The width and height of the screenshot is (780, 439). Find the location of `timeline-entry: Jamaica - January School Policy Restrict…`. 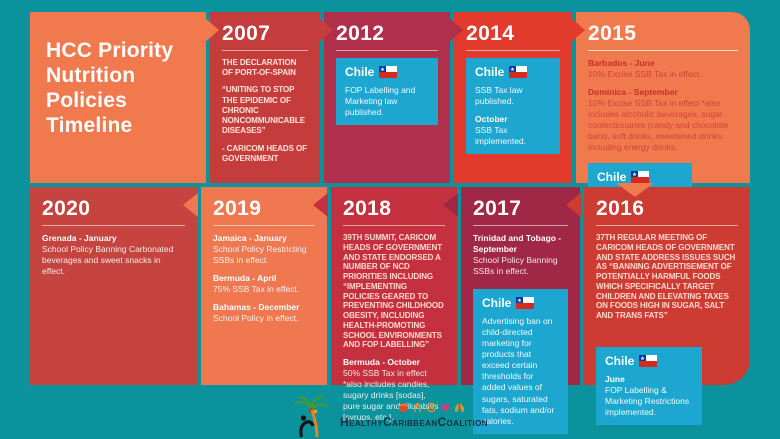

timeline-entry: Jamaica - January School Policy Restrict… is located at coordinates (264, 249).